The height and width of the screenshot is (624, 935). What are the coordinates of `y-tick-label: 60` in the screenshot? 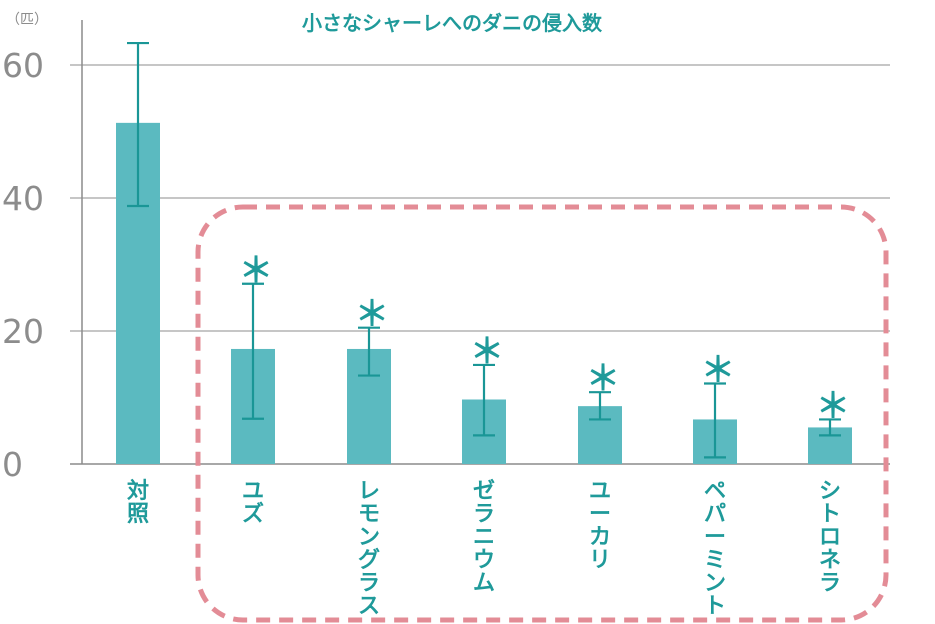 It's located at (23, 65).